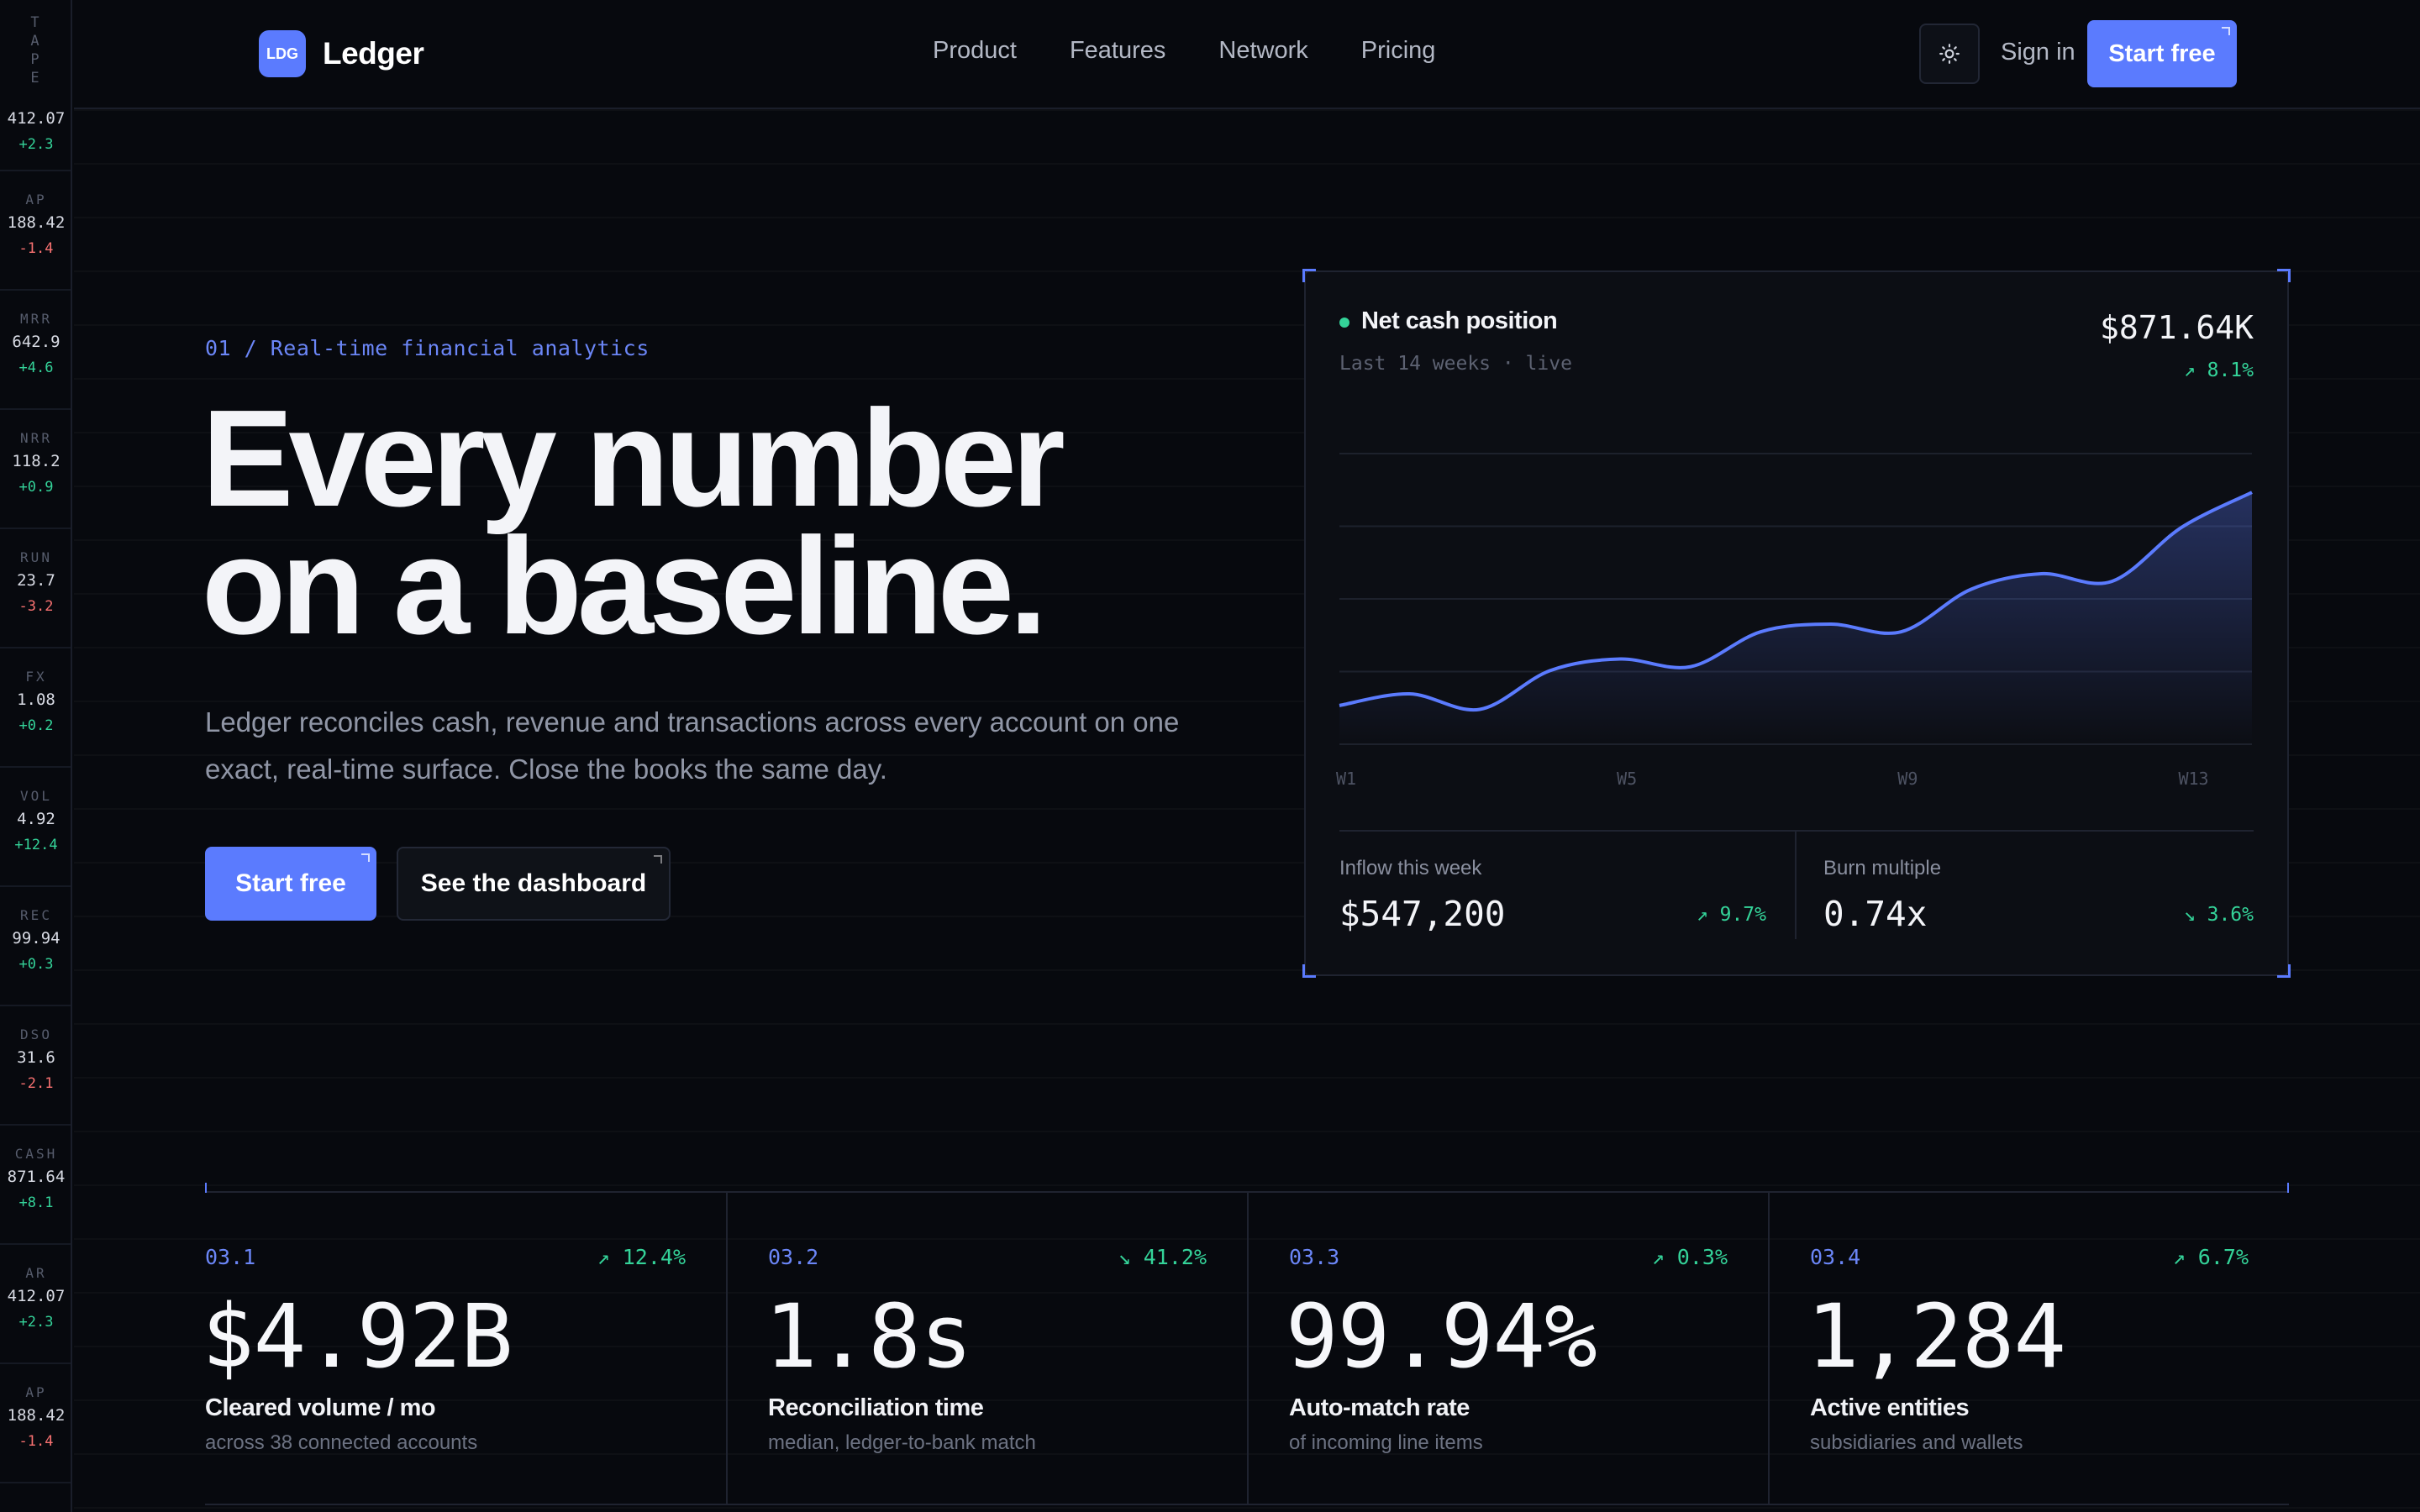 This screenshot has height=1512, width=2420. I want to click on tape-key: NRR, so click(36, 438).